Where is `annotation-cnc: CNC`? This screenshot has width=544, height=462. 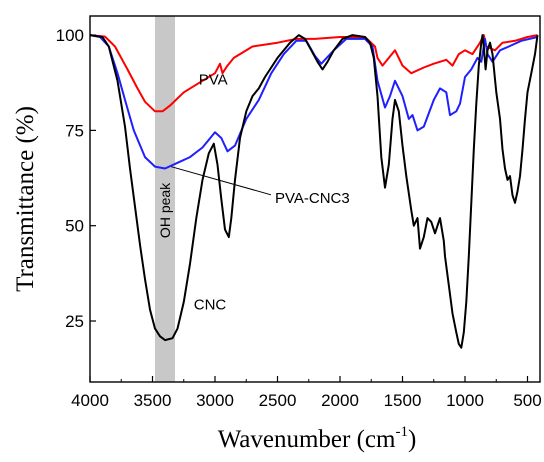
annotation-cnc: CNC is located at coordinates (210, 305).